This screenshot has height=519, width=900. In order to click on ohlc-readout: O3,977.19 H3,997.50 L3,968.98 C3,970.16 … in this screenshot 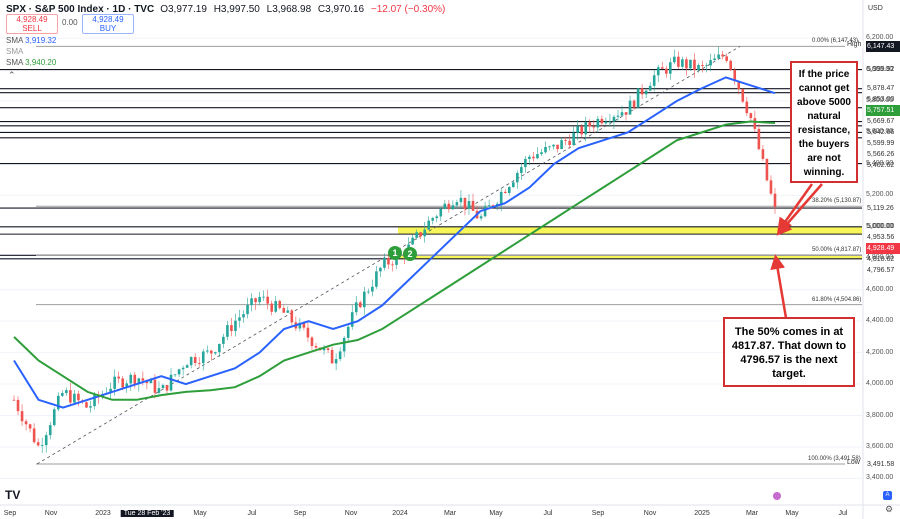, I will do `click(304, 9)`.